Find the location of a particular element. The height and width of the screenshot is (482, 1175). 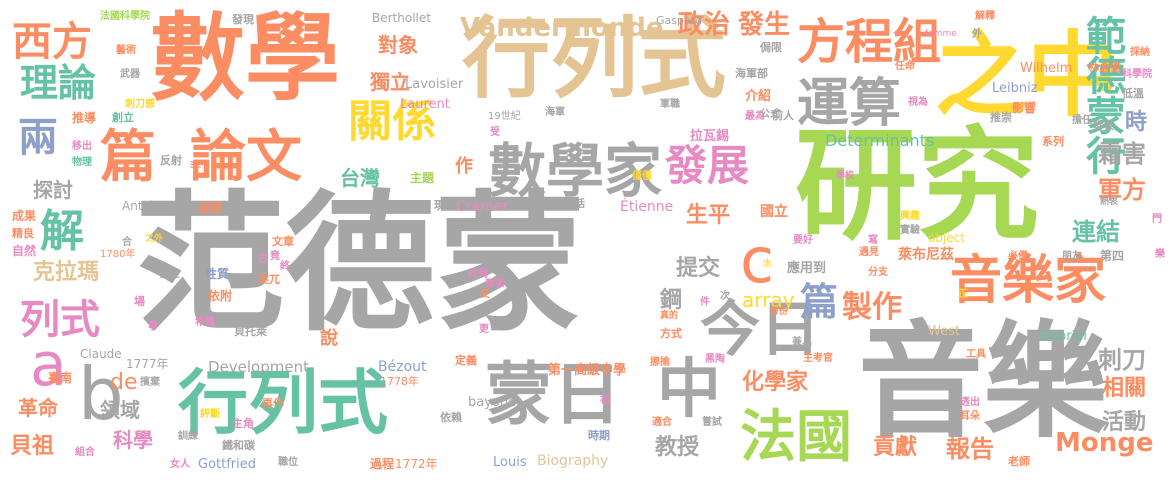

word-baogao: 報告 is located at coordinates (970, 449).